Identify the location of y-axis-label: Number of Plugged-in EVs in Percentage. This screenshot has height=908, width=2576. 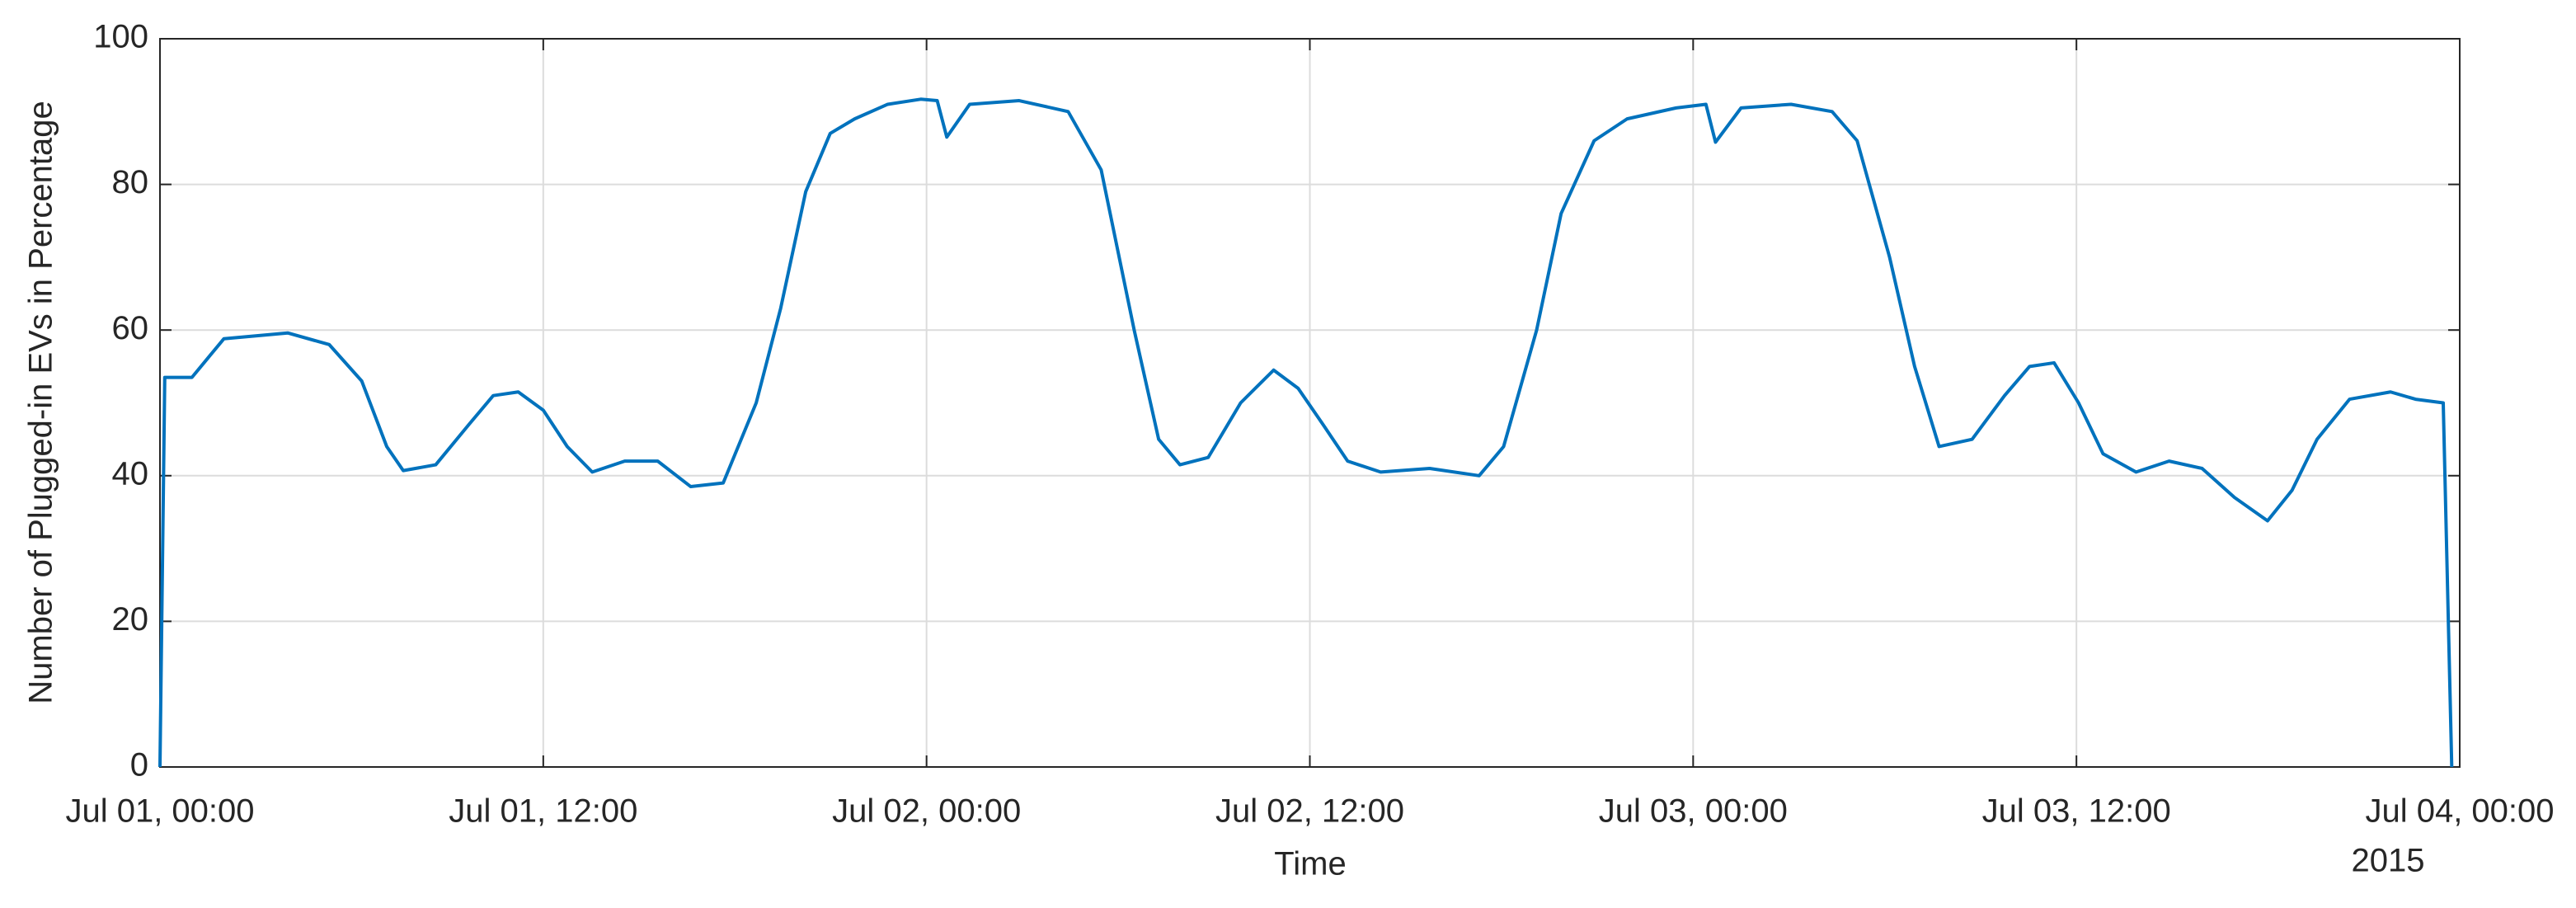
(41, 402).